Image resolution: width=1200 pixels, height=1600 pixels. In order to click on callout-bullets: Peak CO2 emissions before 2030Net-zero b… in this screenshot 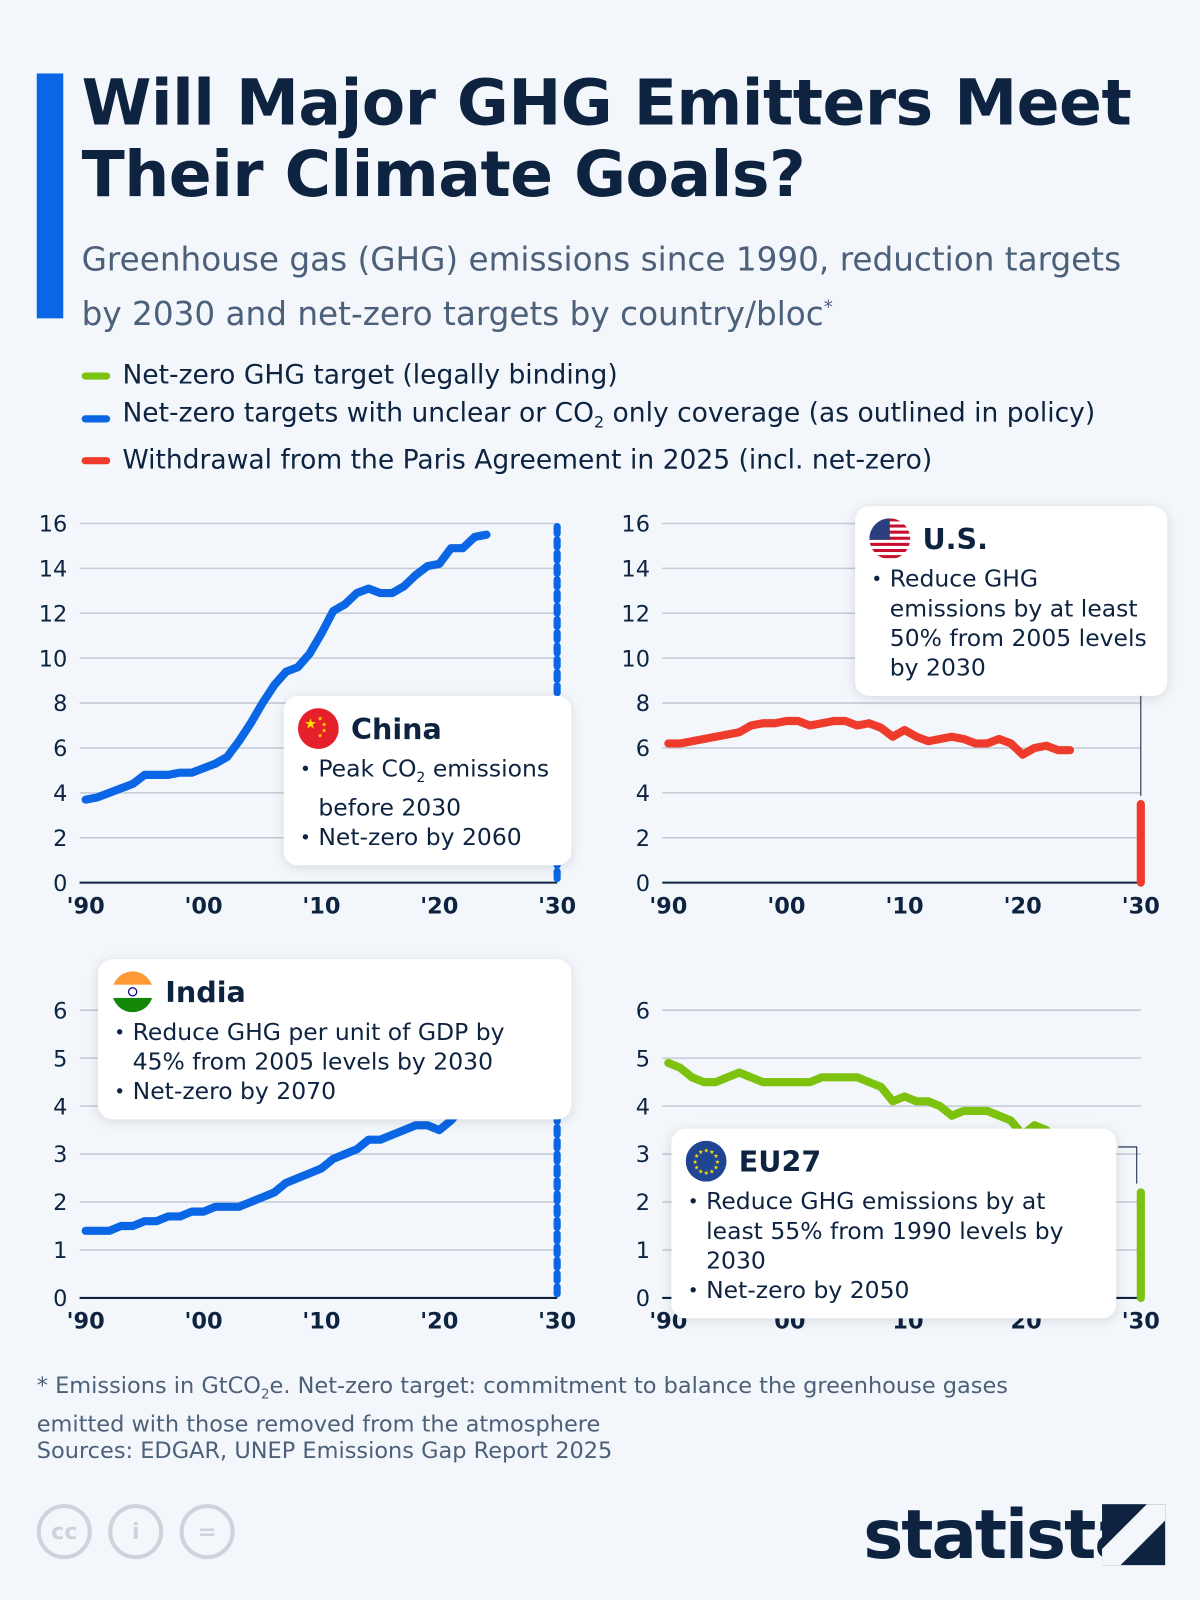, I will do `click(427, 804)`.